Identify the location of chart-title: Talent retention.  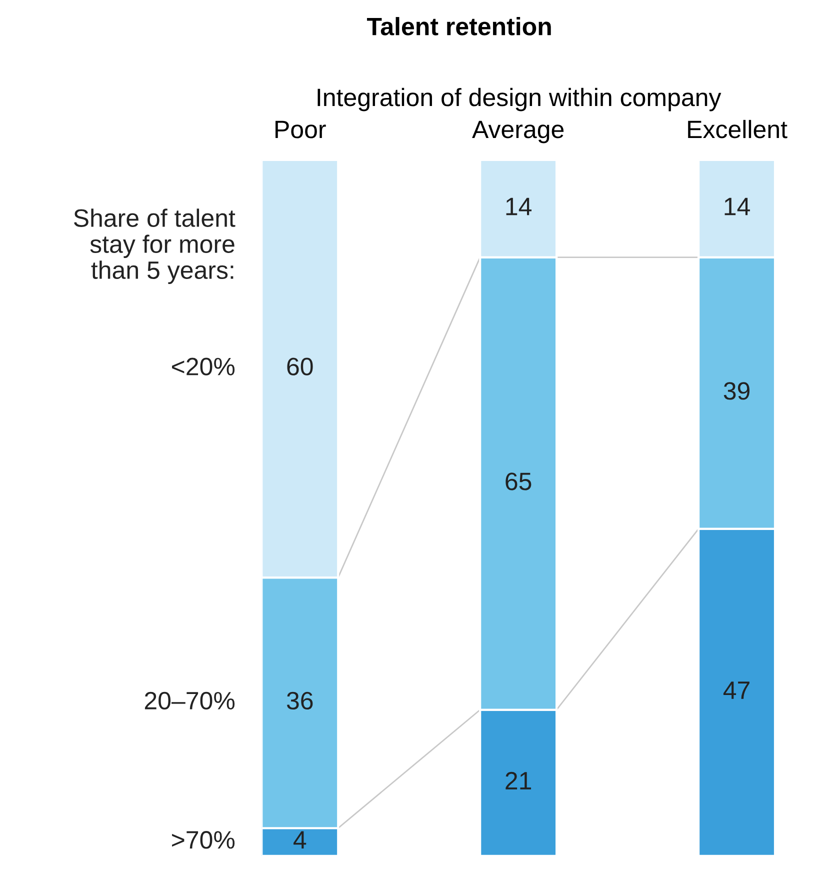
(458, 26).